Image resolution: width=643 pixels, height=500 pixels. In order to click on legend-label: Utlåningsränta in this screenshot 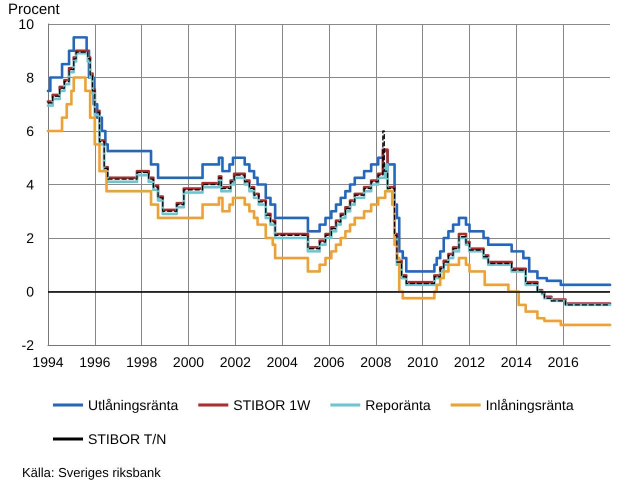, I will do `click(133, 405)`.